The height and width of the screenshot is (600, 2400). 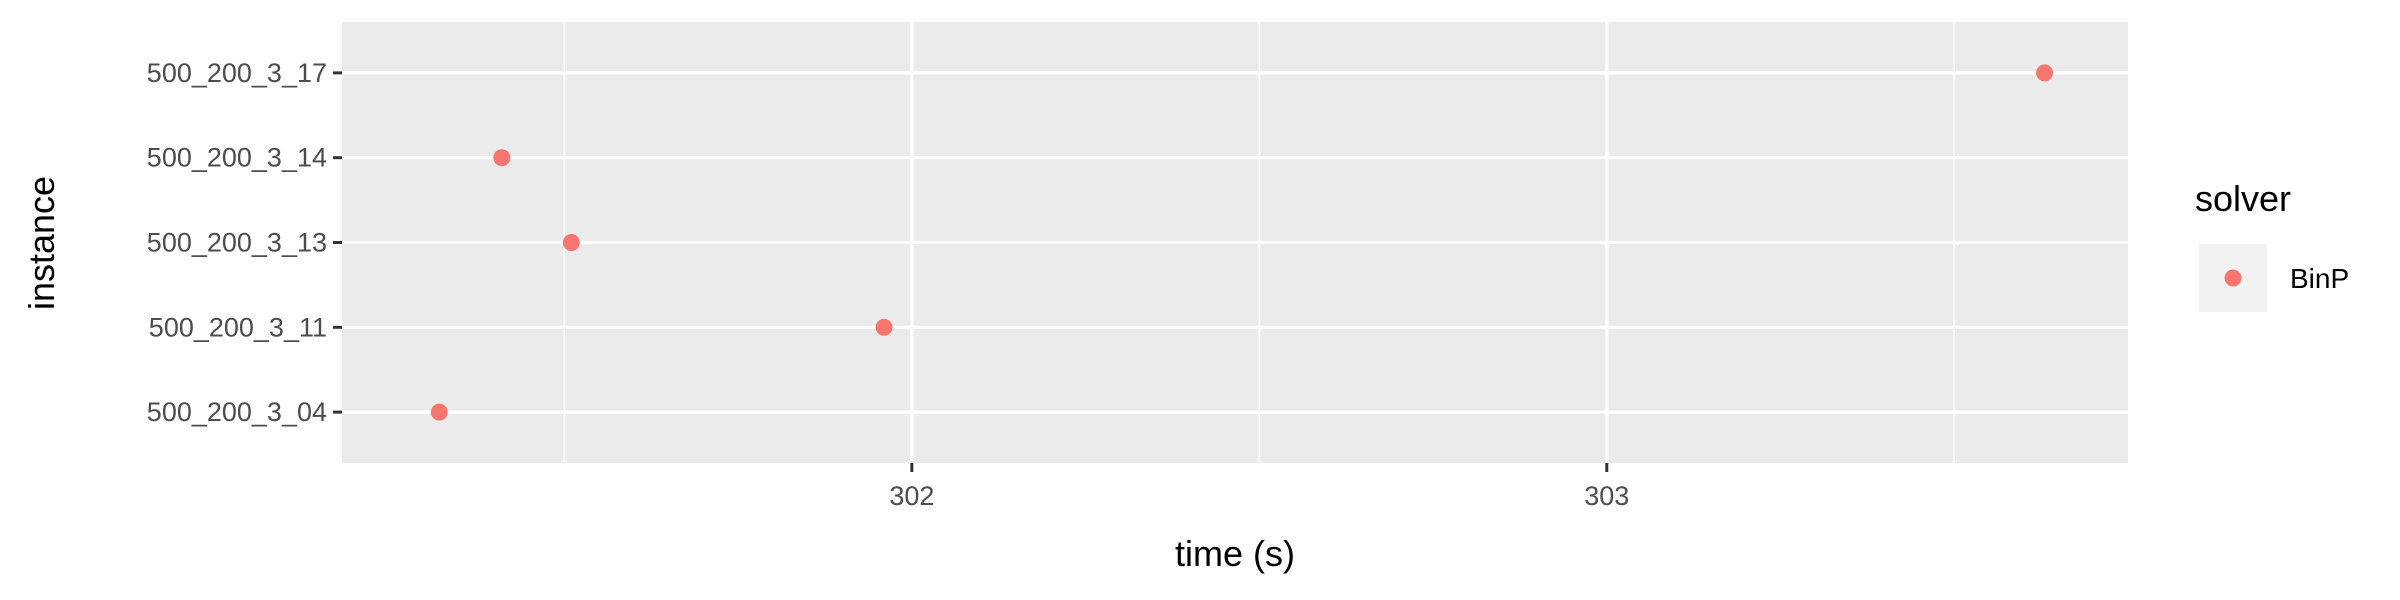 What do you see at coordinates (2243, 198) in the screenshot?
I see `legend-title: solver` at bounding box center [2243, 198].